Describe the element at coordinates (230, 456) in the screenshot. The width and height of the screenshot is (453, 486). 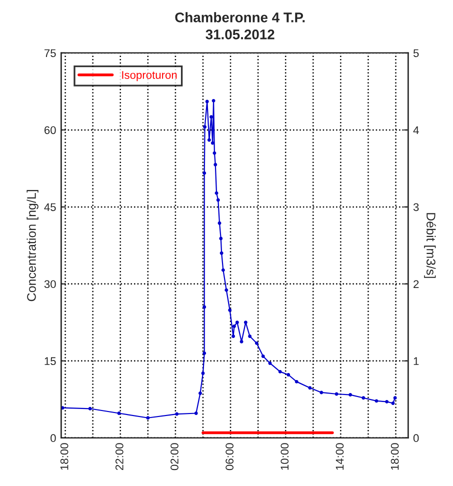
I see `x-tick-label: 06:00` at that location.